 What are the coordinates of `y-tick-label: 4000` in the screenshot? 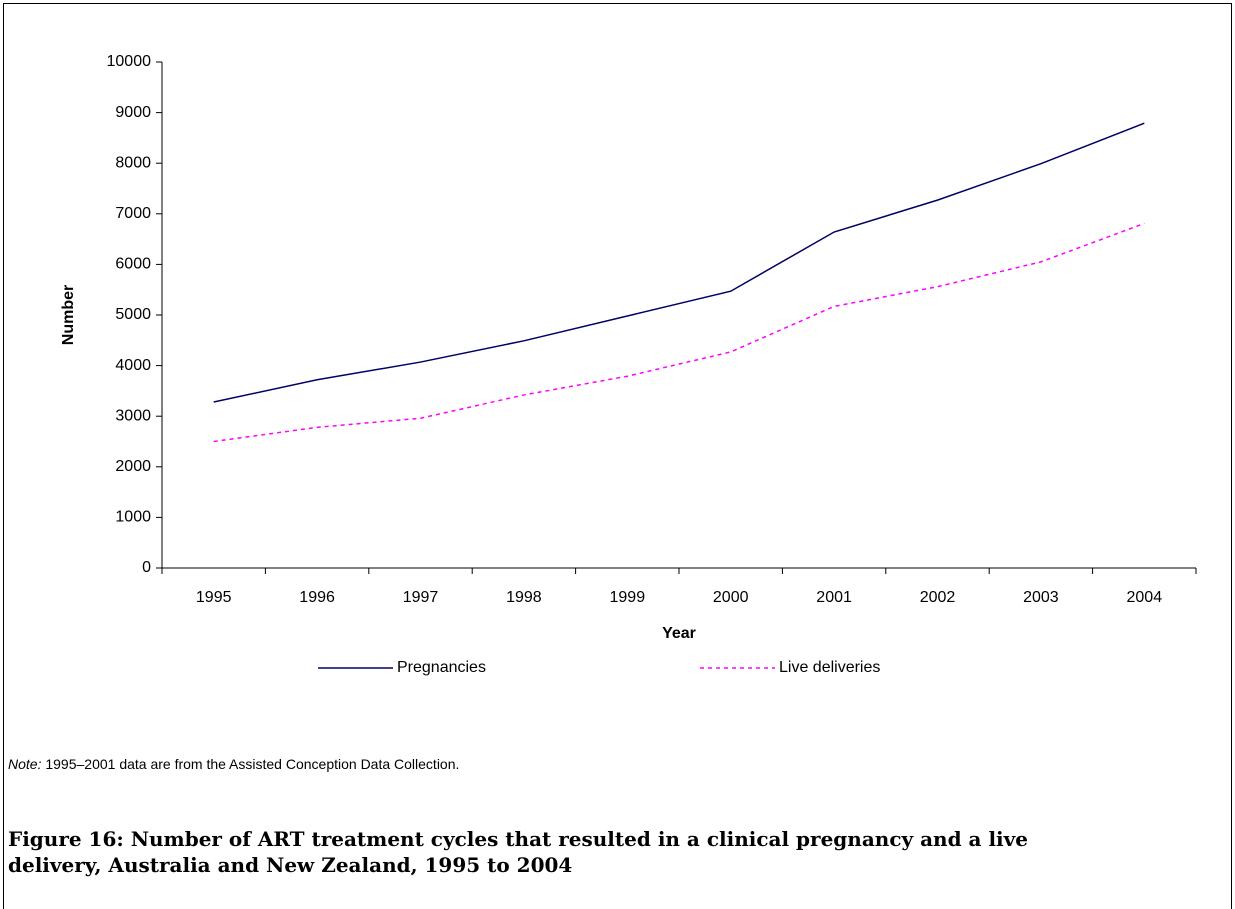 It's located at (133, 365).